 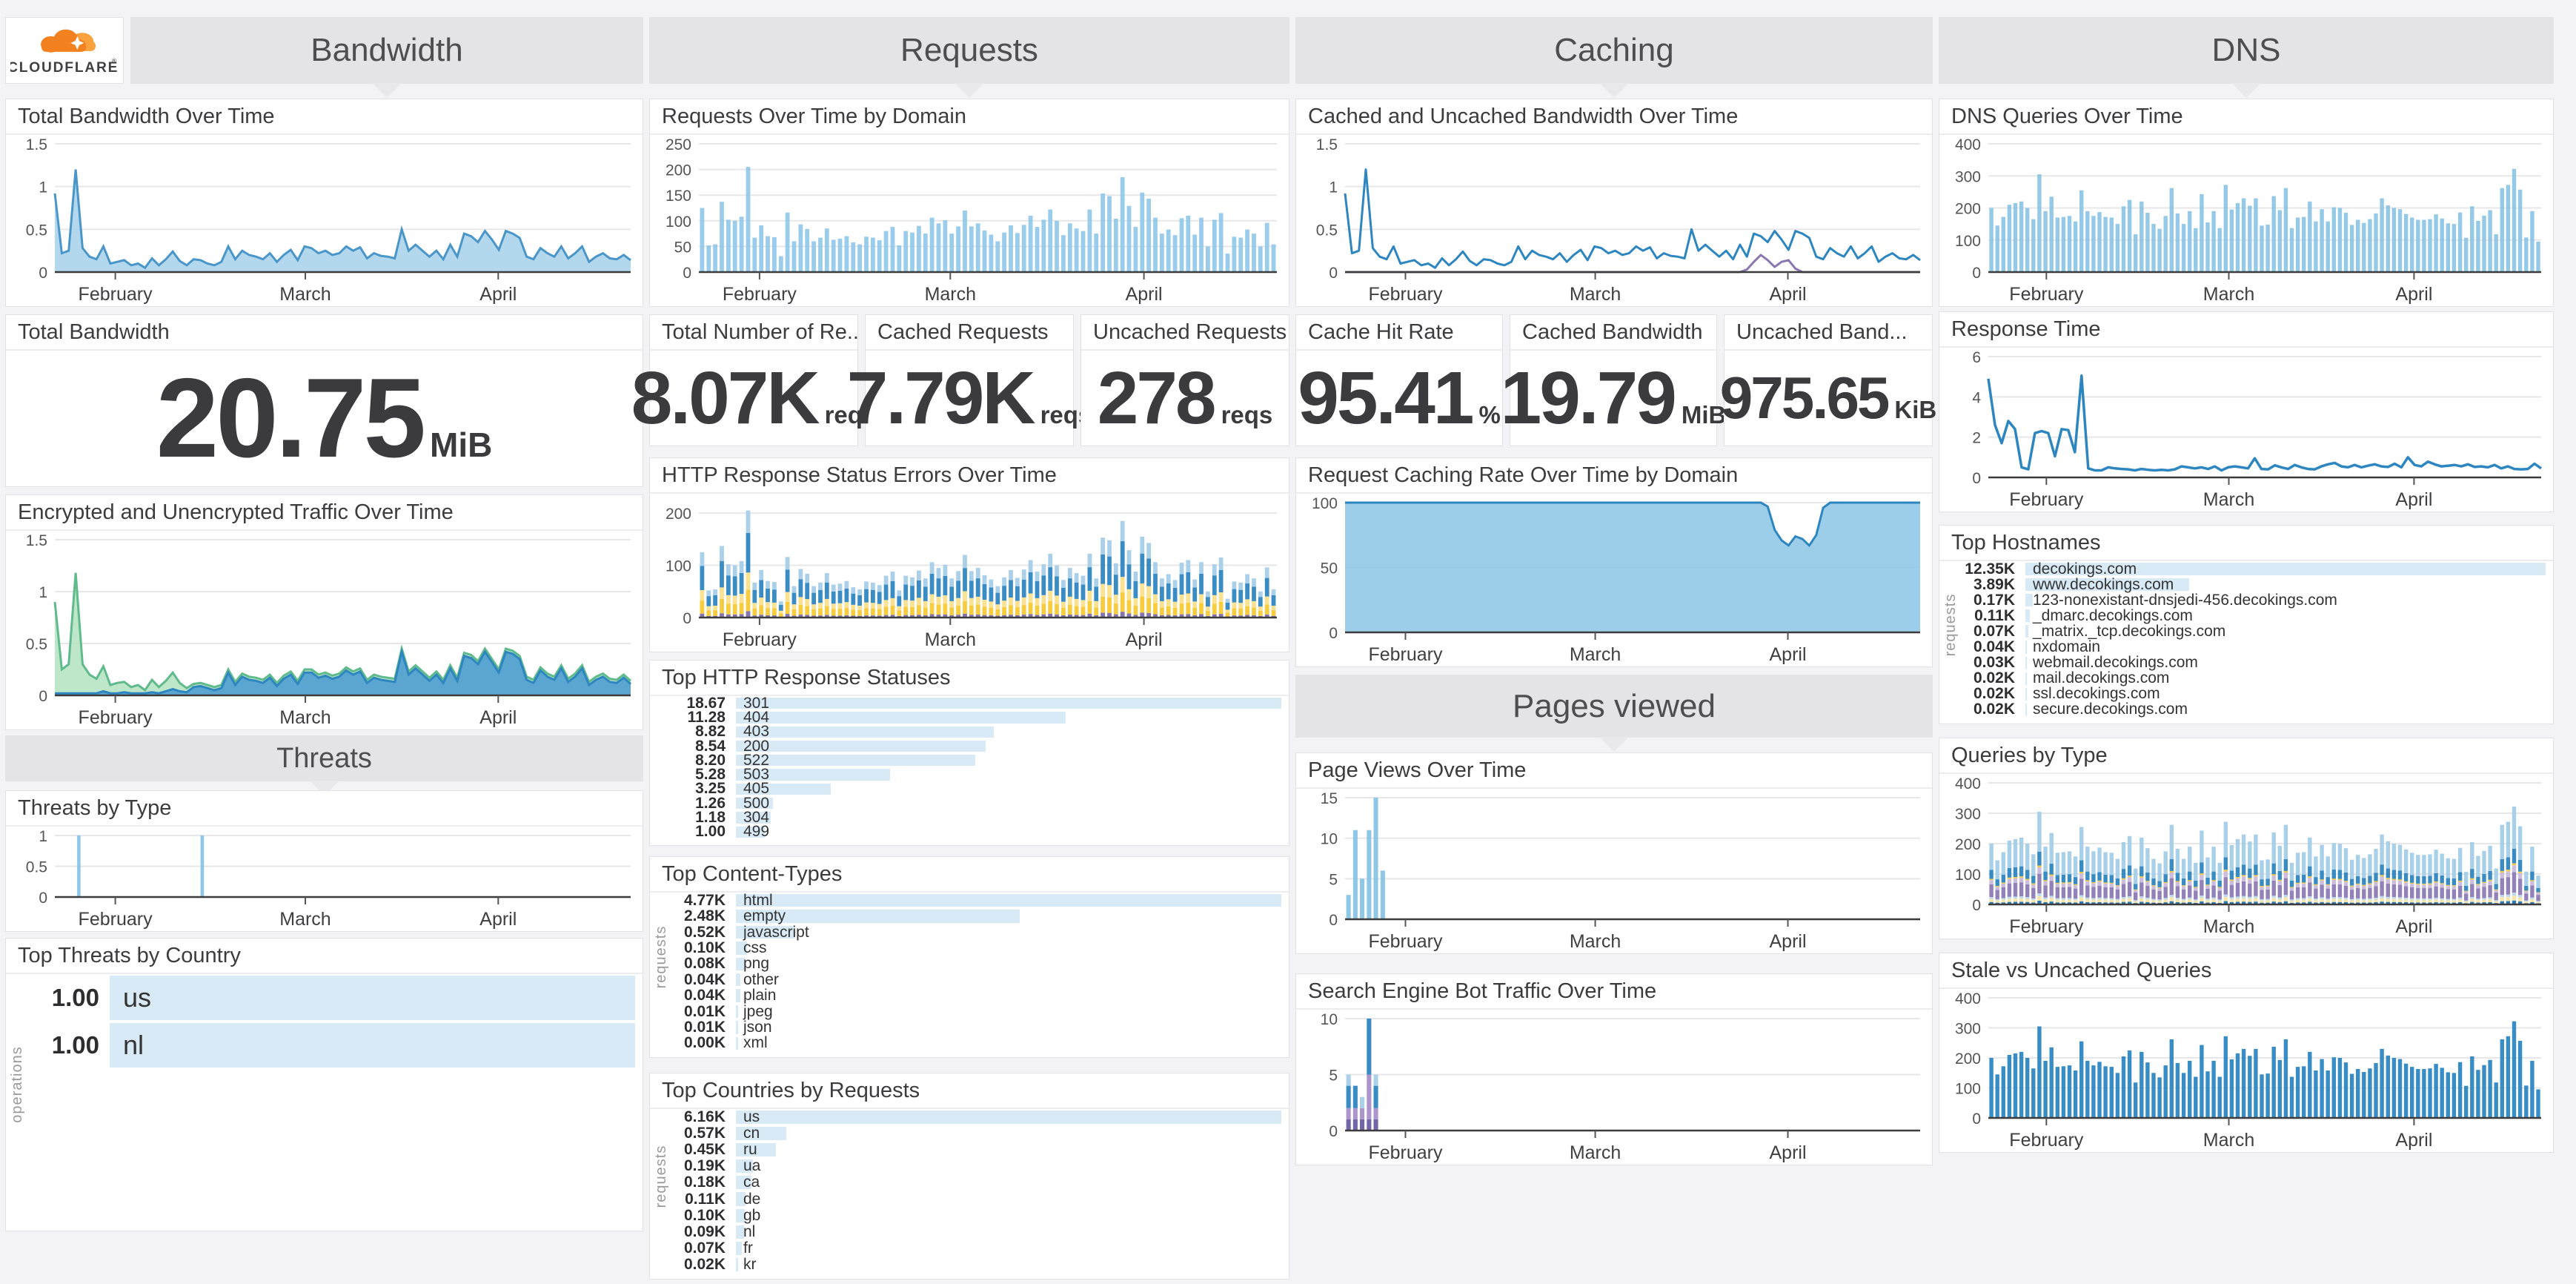 What do you see at coordinates (1614, 871) in the screenshot?
I see `page-views-bar-chart: 0 5 10 15 February March April` at bounding box center [1614, 871].